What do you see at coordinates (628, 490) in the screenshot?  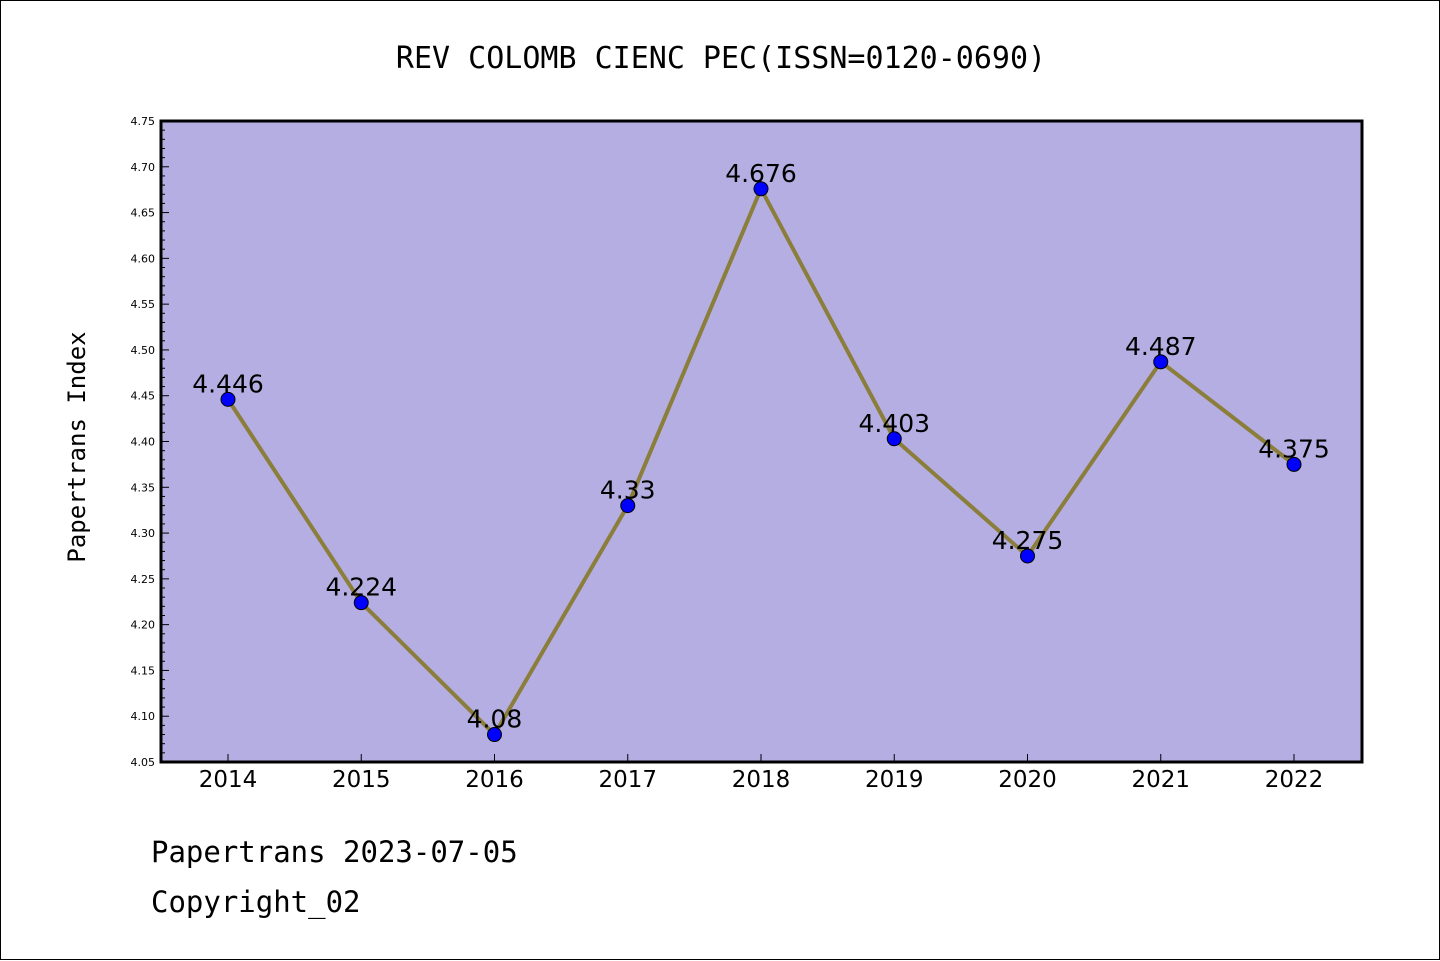 I see `data-label: 4.33` at bounding box center [628, 490].